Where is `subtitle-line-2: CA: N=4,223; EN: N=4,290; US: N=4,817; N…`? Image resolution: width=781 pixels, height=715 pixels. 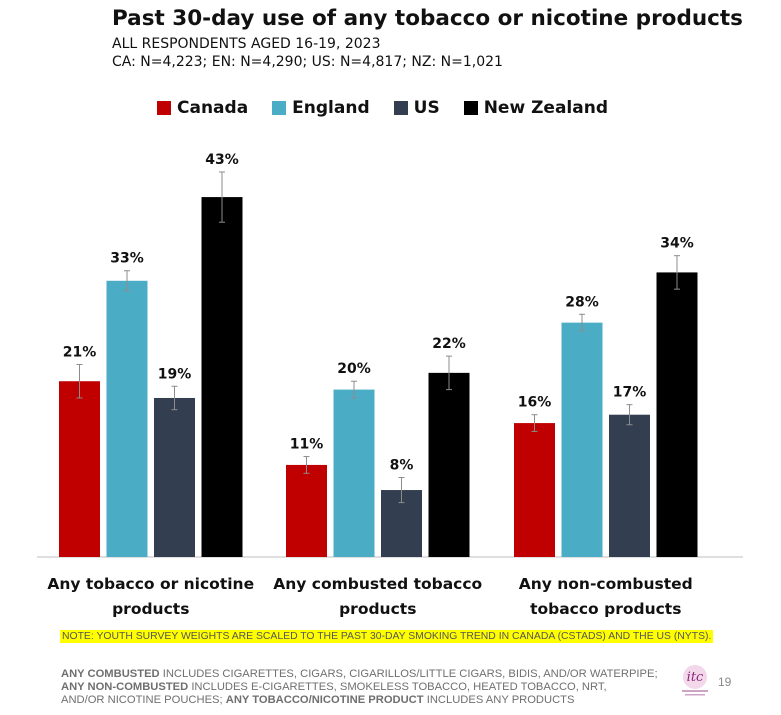 subtitle-line-2: CA: N=4,223; EN: N=4,290; US: N=4,817; N… is located at coordinates (307, 62).